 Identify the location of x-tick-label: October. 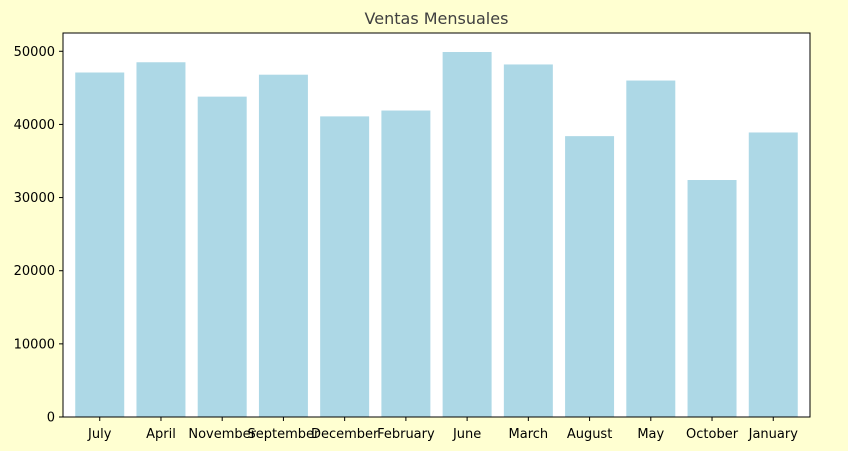
(712, 434).